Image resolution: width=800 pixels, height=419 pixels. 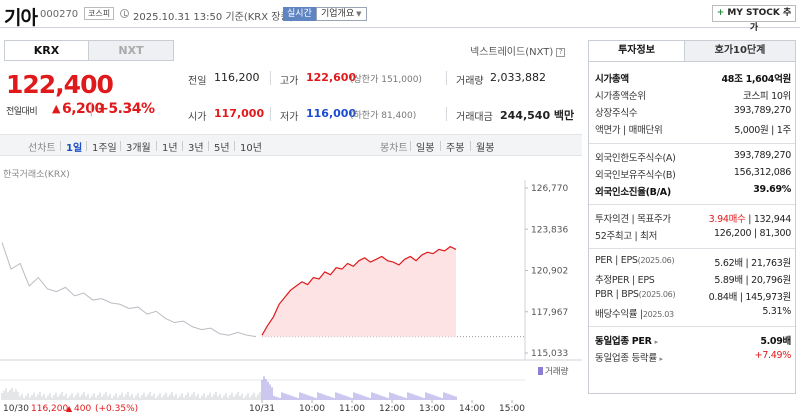 What do you see at coordinates (635, 158) in the screenshot?
I see `foreign-limit-label: 외국인한도주식수(A)` at bounding box center [635, 158].